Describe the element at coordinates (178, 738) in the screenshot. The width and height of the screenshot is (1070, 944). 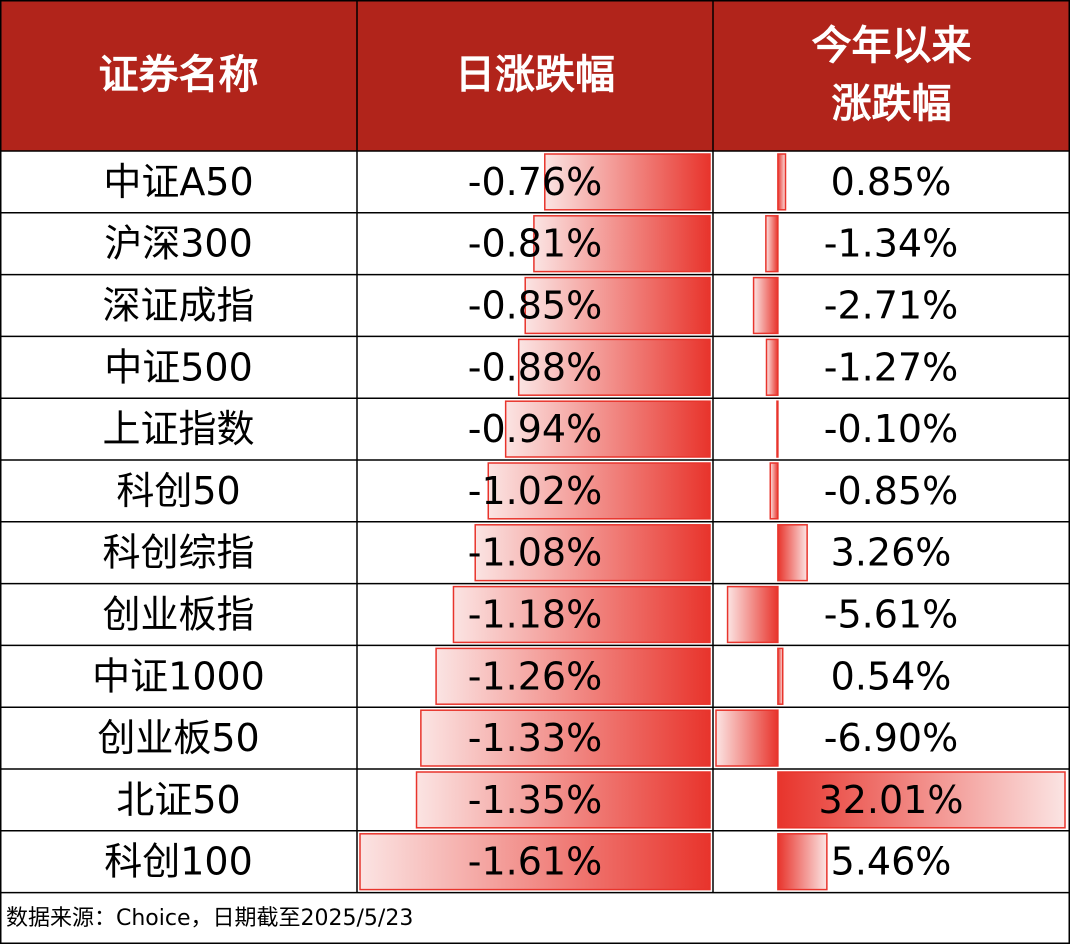
I see `security-name: 创业板50` at that location.